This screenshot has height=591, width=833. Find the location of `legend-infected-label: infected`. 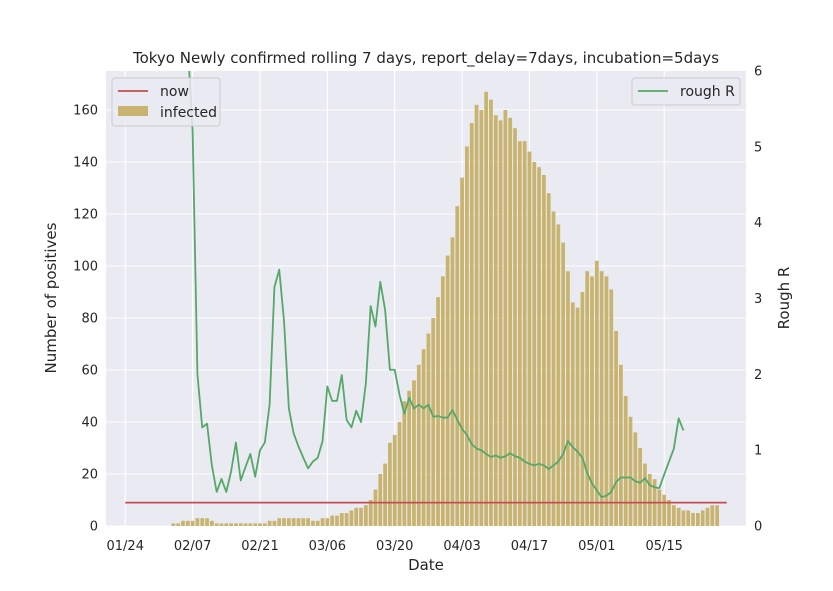

legend-infected-label: infected is located at coordinates (188, 113).